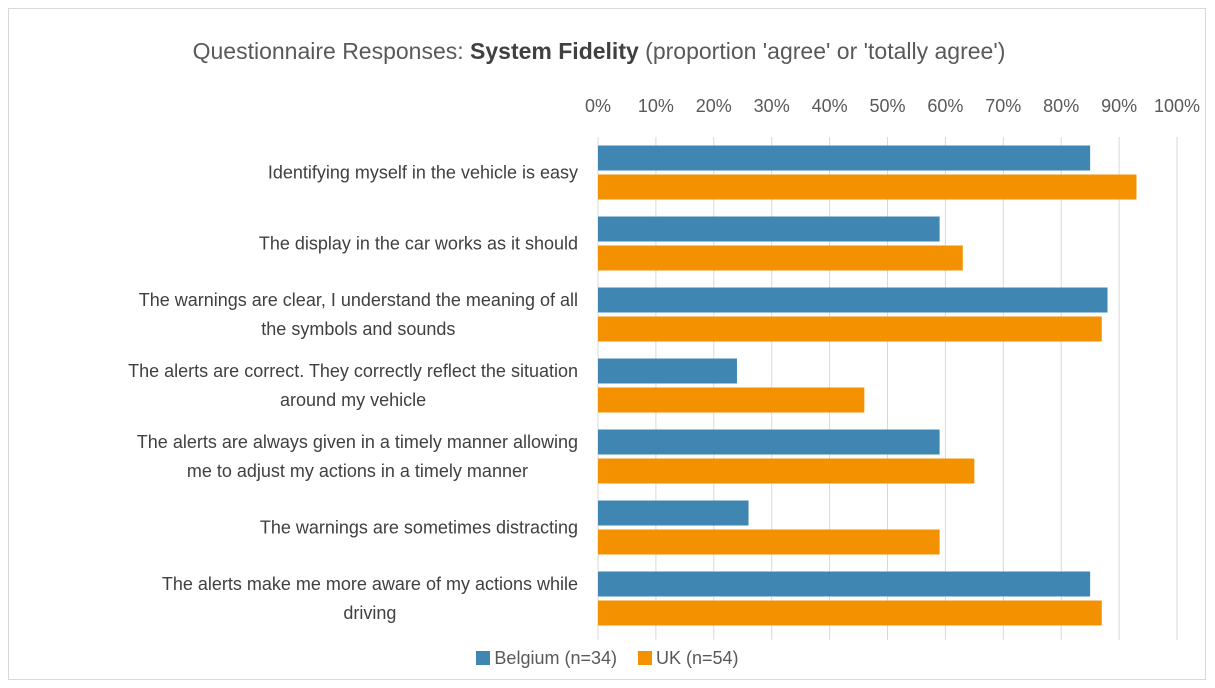 This screenshot has height=688, width=1215. Describe the element at coordinates (822, 51) in the screenshot. I see `title-suffix: (proportion 'agree' or 'totally agree')` at that location.